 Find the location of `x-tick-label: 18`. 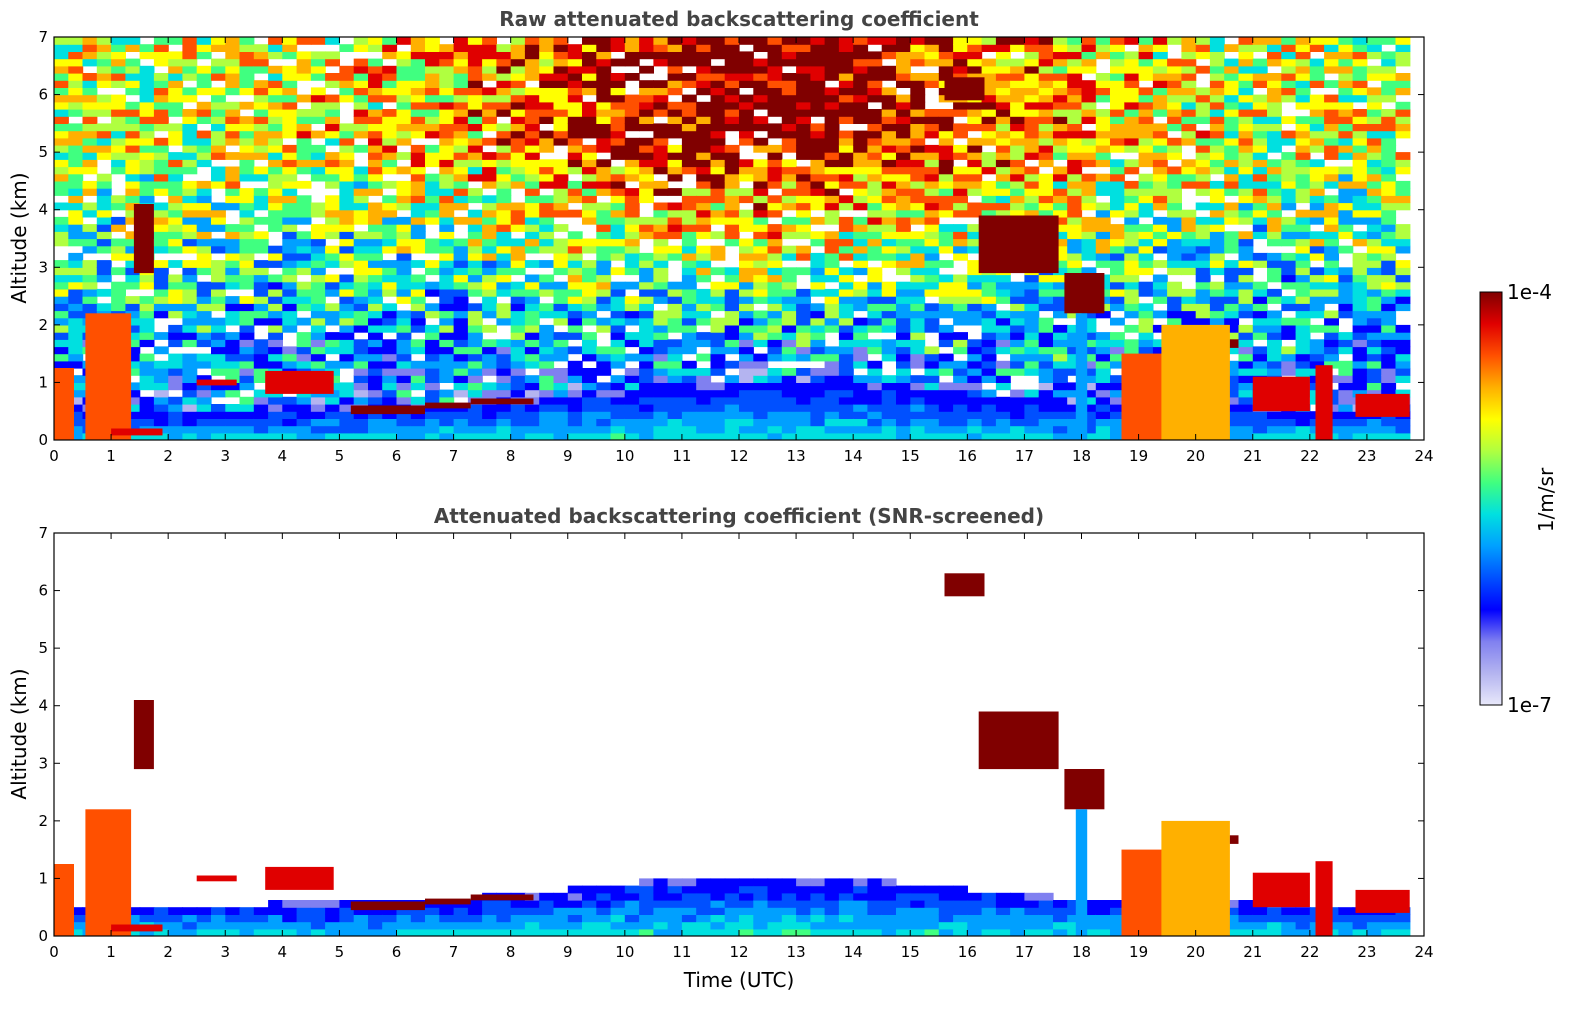

x-tick-label: 18 is located at coordinates (1081, 456).